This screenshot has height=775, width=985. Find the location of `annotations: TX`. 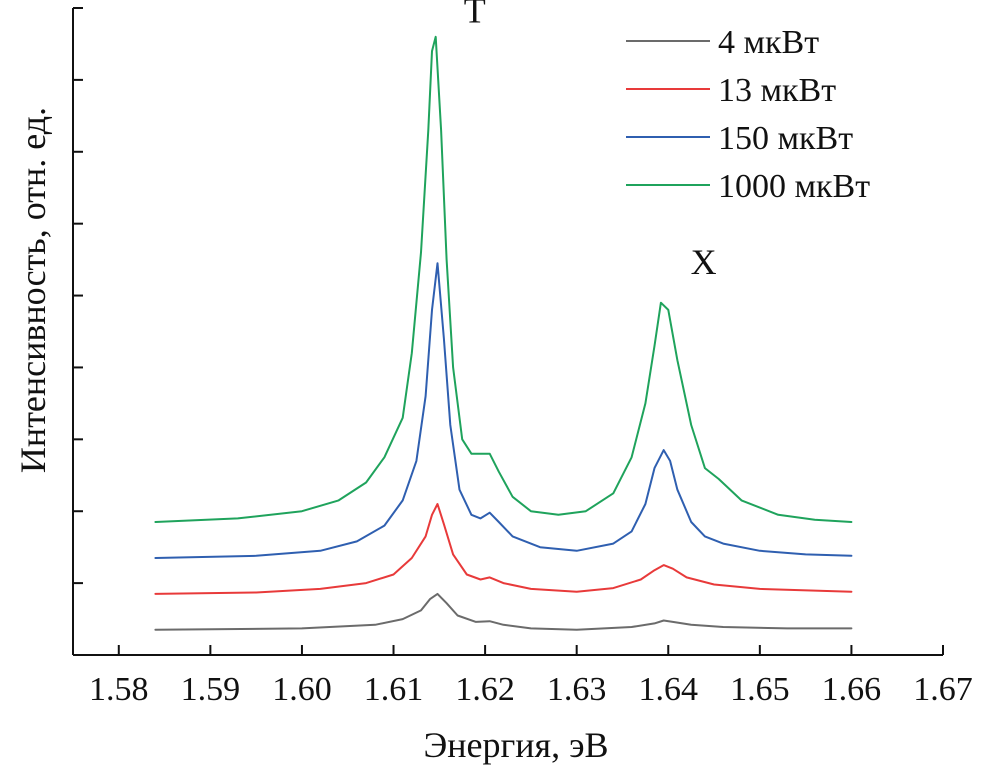

annotations: TX is located at coordinates (590, 141).